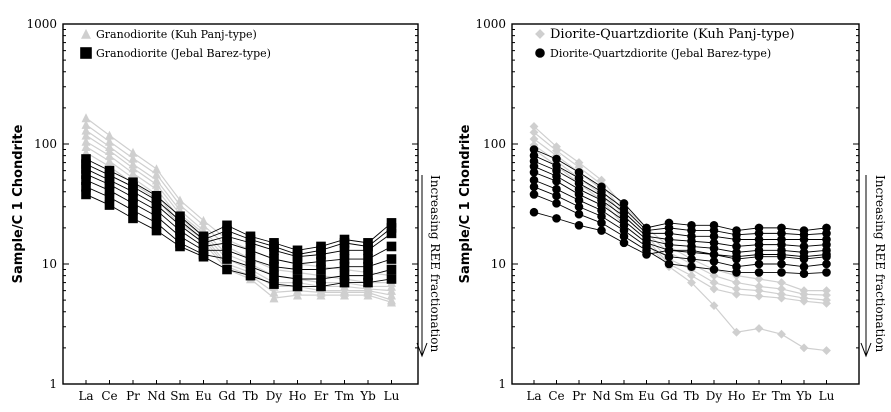  I want to click on right-y-axis-label: Sample/C 1 Chondrite, so click(465, 203).